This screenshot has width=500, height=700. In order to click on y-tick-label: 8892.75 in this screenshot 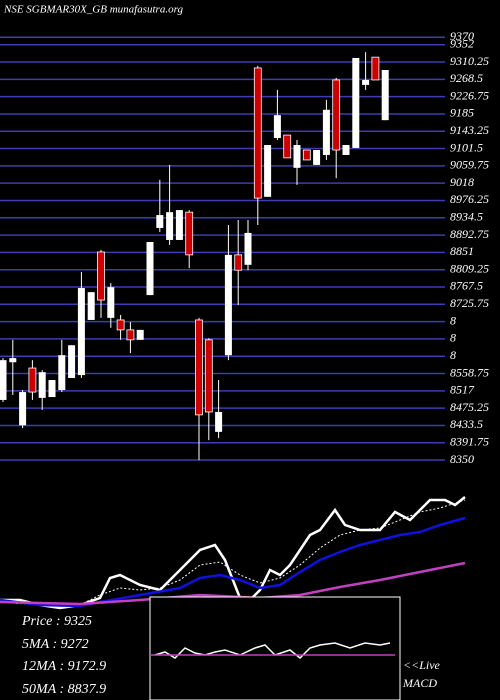, I will do `click(469, 234)`.